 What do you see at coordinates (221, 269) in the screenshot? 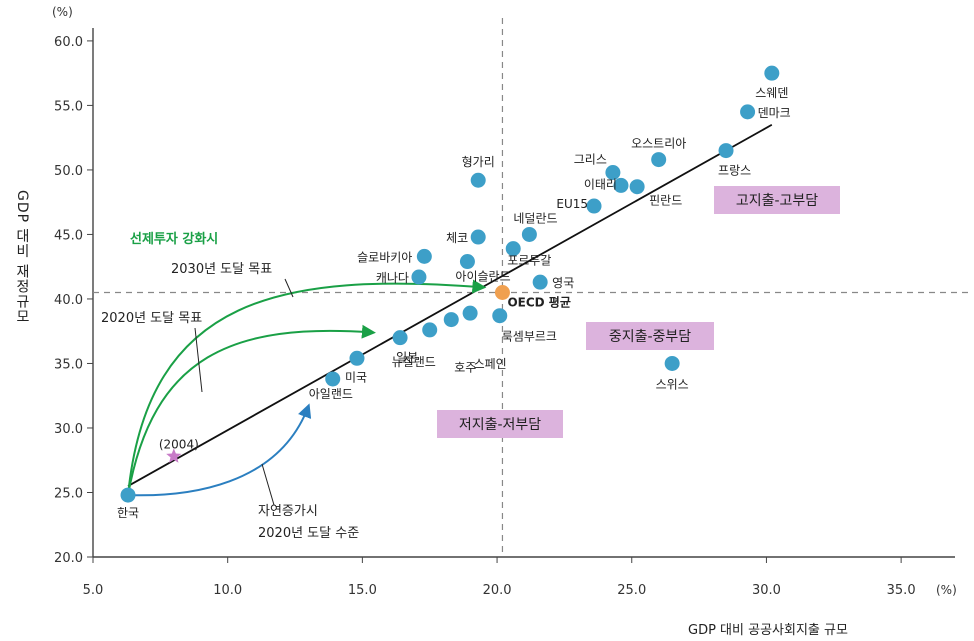
I see `path-label-2030: 2030년 도달 목표` at bounding box center [221, 269].